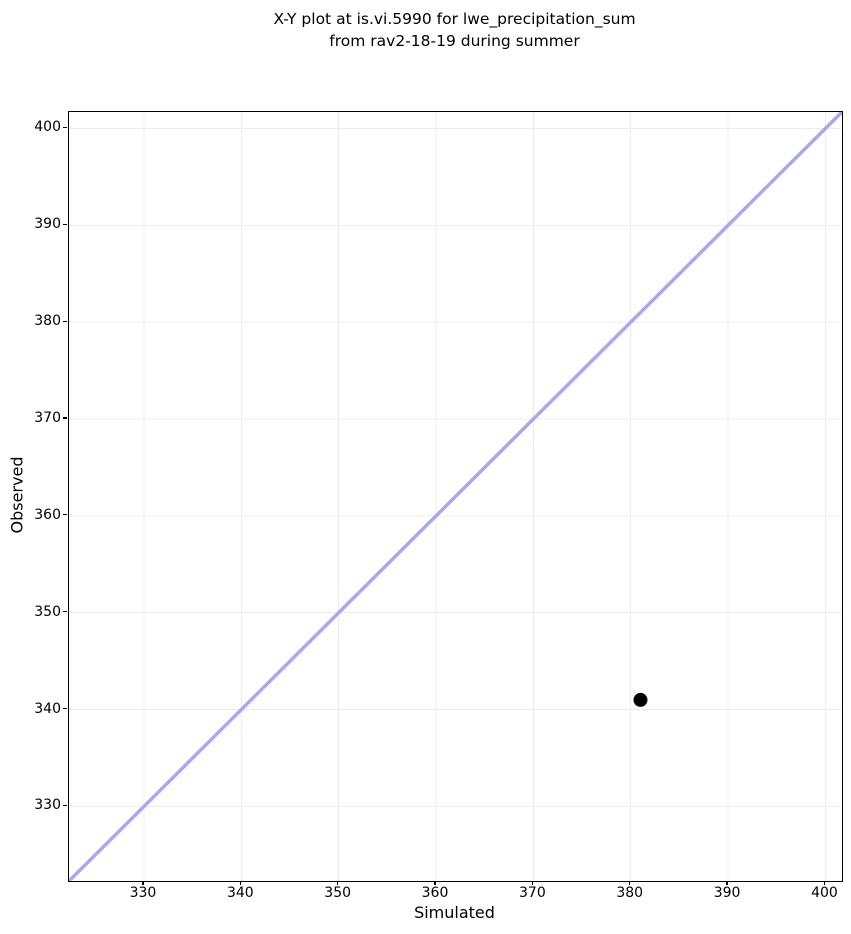  What do you see at coordinates (47, 514) in the screenshot?
I see `y-tick-label: 360` at bounding box center [47, 514].